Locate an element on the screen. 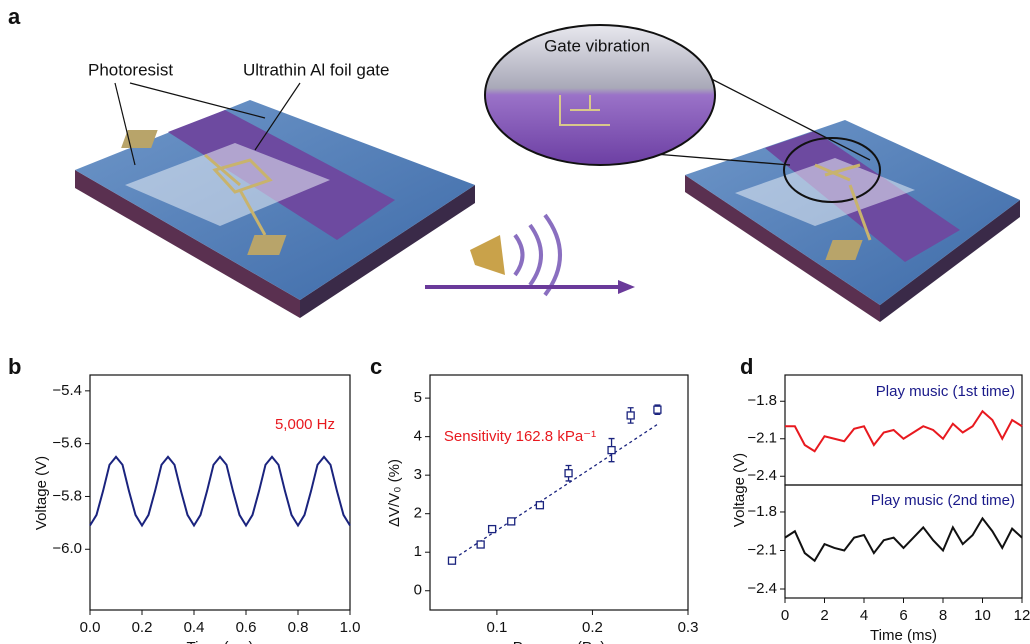 The height and width of the screenshot is (644, 1030). annotation: Sensitivity 162.8 kPa⁻¹ is located at coordinates (520, 436).